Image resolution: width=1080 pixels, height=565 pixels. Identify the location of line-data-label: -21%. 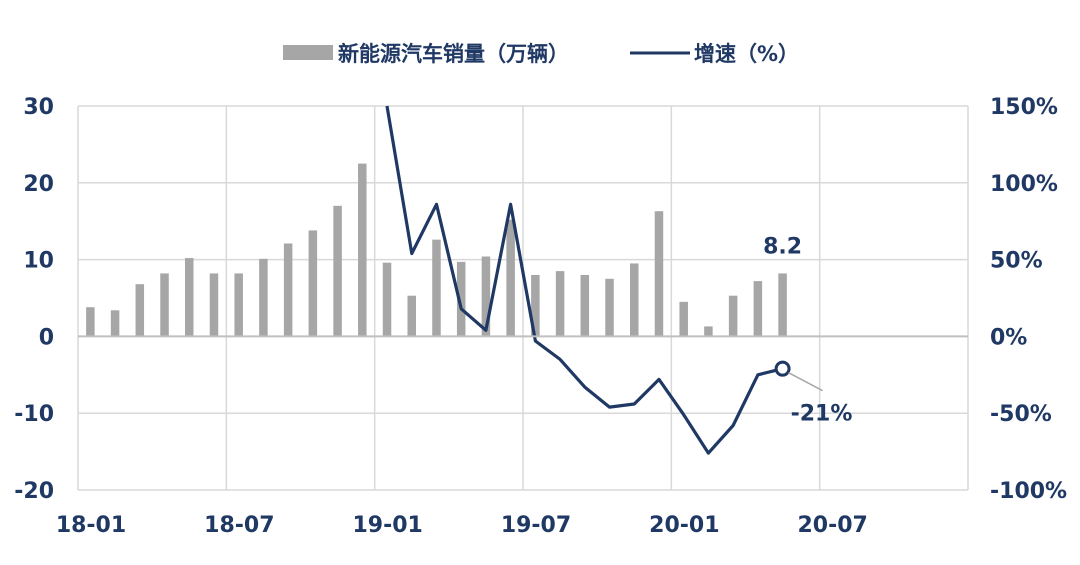
(822, 414).